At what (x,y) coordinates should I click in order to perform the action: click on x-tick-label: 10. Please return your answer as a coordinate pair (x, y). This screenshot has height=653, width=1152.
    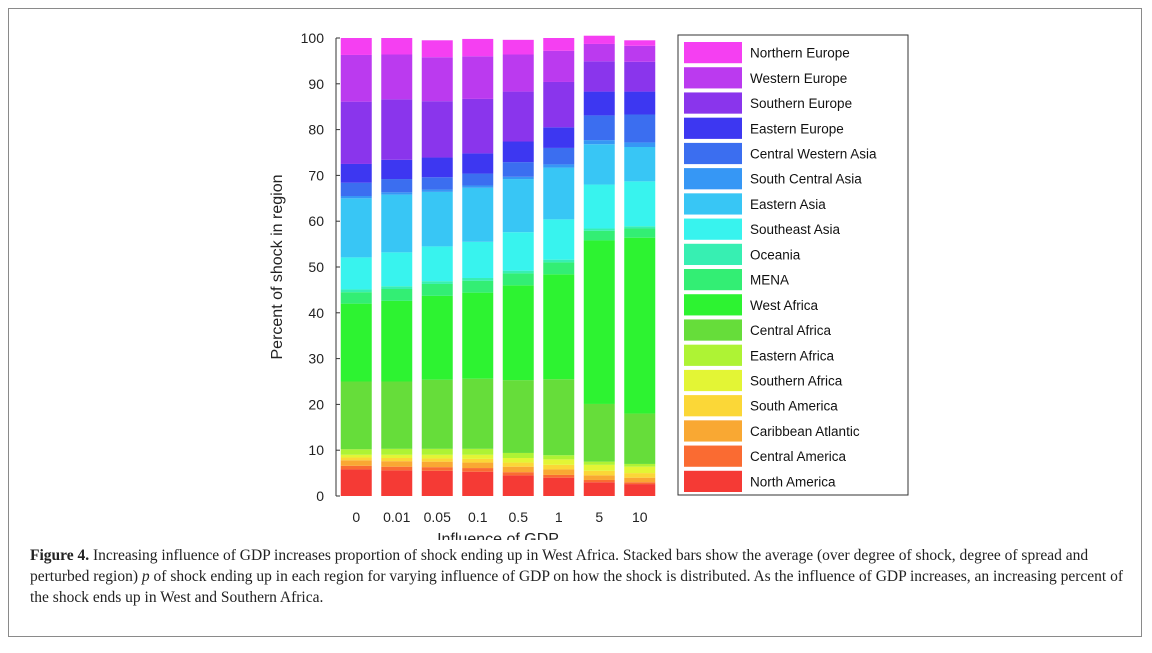
    Looking at the image, I should click on (640, 517).